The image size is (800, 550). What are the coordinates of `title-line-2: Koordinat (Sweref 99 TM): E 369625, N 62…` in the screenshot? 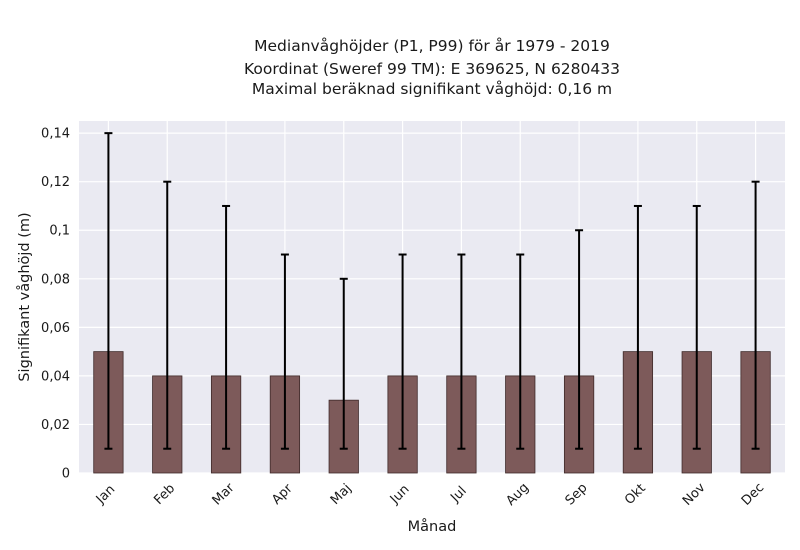 It's located at (432, 69).